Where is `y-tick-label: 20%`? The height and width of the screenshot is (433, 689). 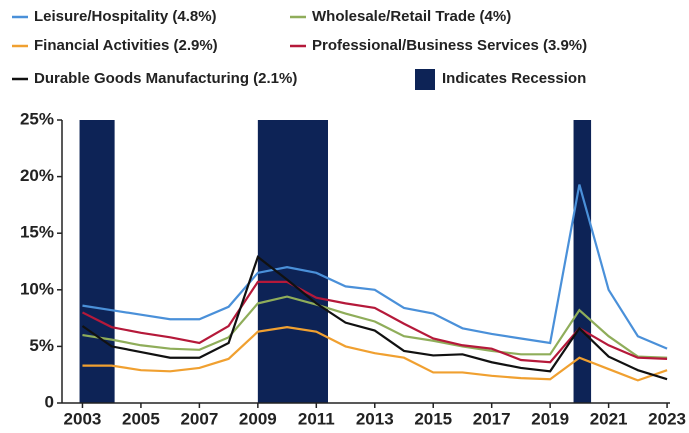 y-tick-label: 20% is located at coordinates (37, 175).